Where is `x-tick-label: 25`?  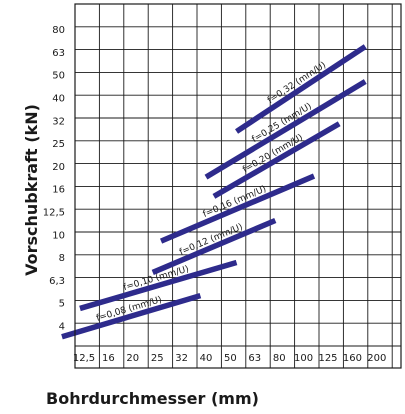 x-tick-label: 25 is located at coordinates (157, 358).